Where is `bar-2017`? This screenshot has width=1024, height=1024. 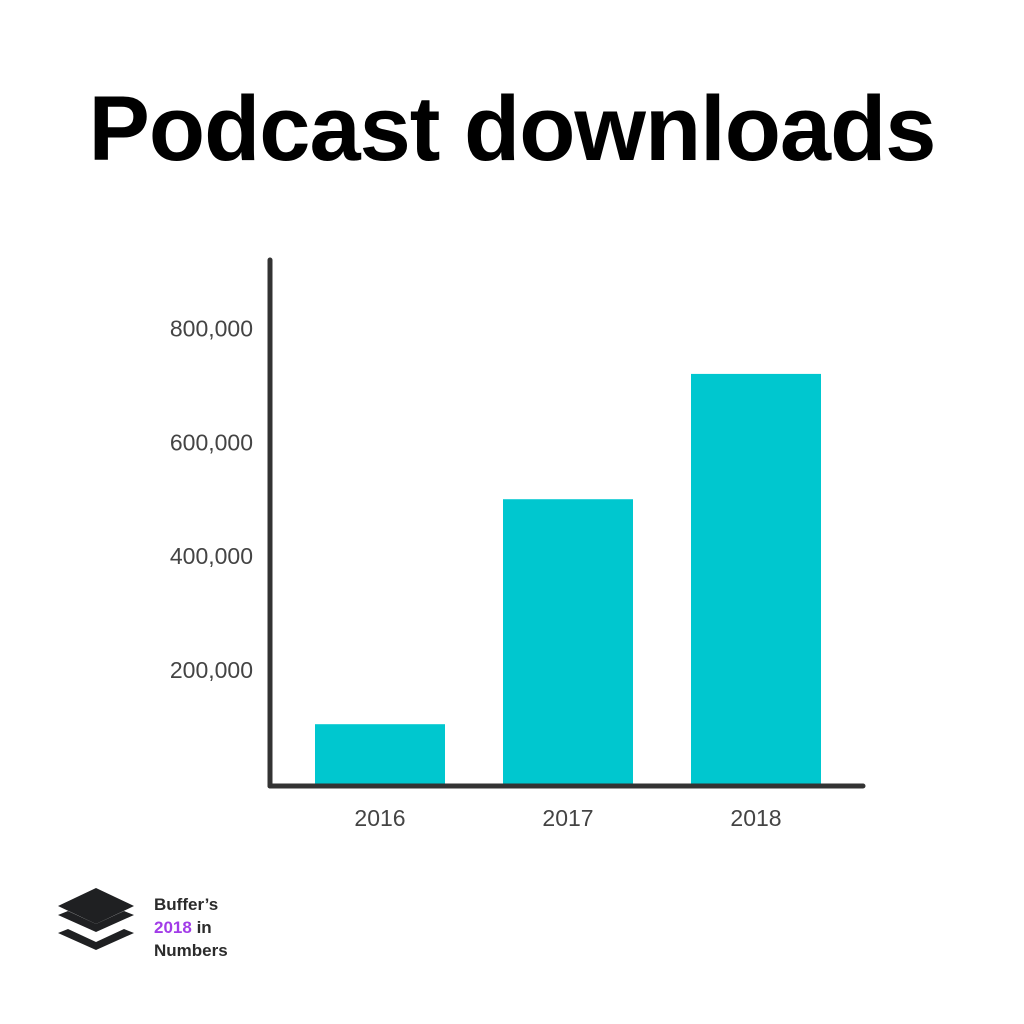 bar-2017 is located at coordinates (568, 641).